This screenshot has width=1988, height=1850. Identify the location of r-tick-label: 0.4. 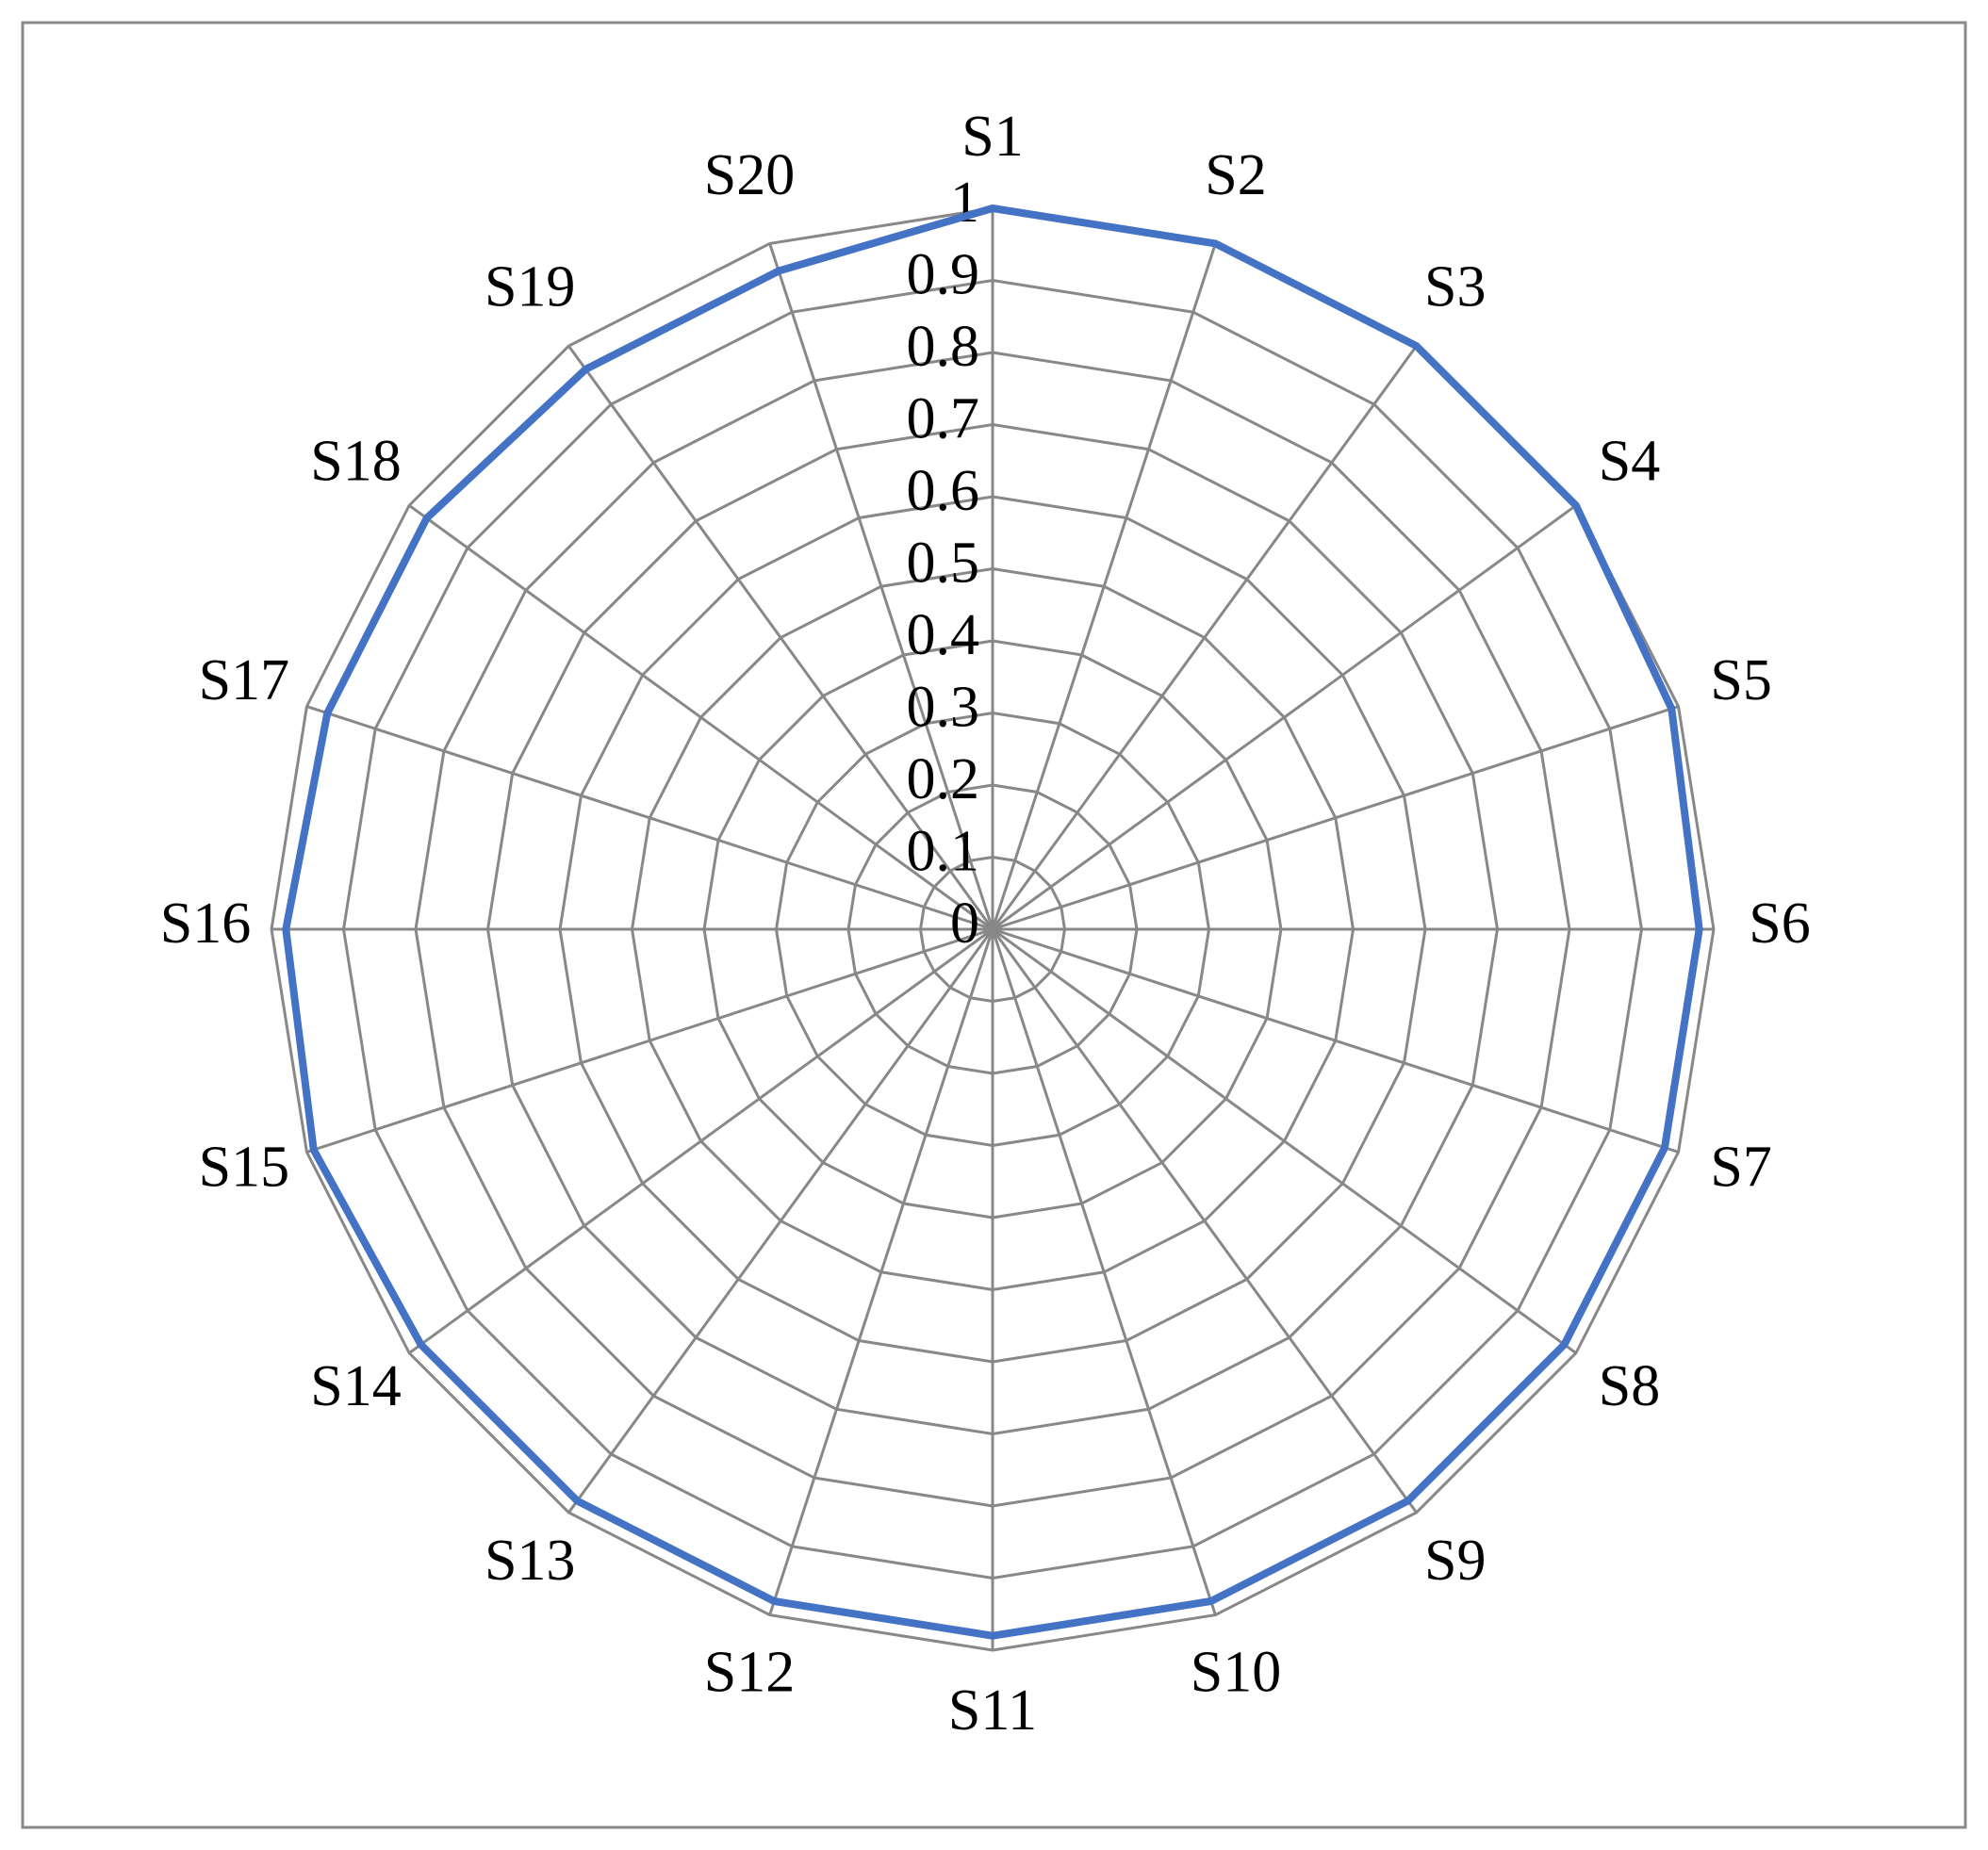
(944, 635).